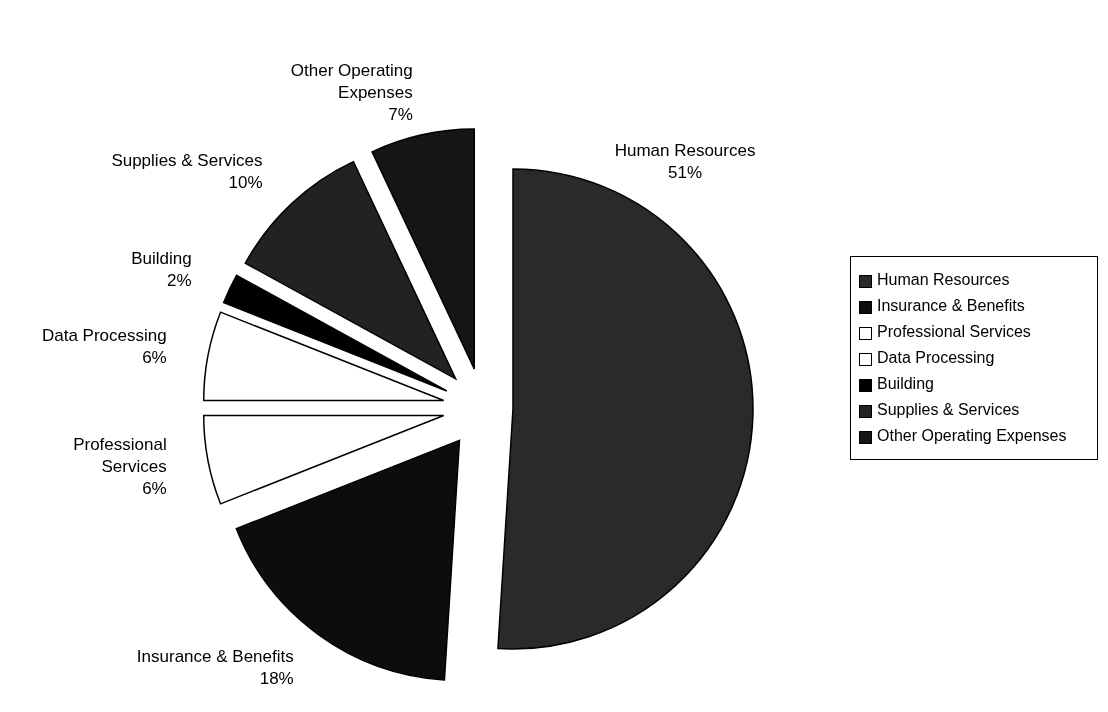 The image size is (1108, 712). What do you see at coordinates (179, 281) in the screenshot?
I see `data-label: 2%` at bounding box center [179, 281].